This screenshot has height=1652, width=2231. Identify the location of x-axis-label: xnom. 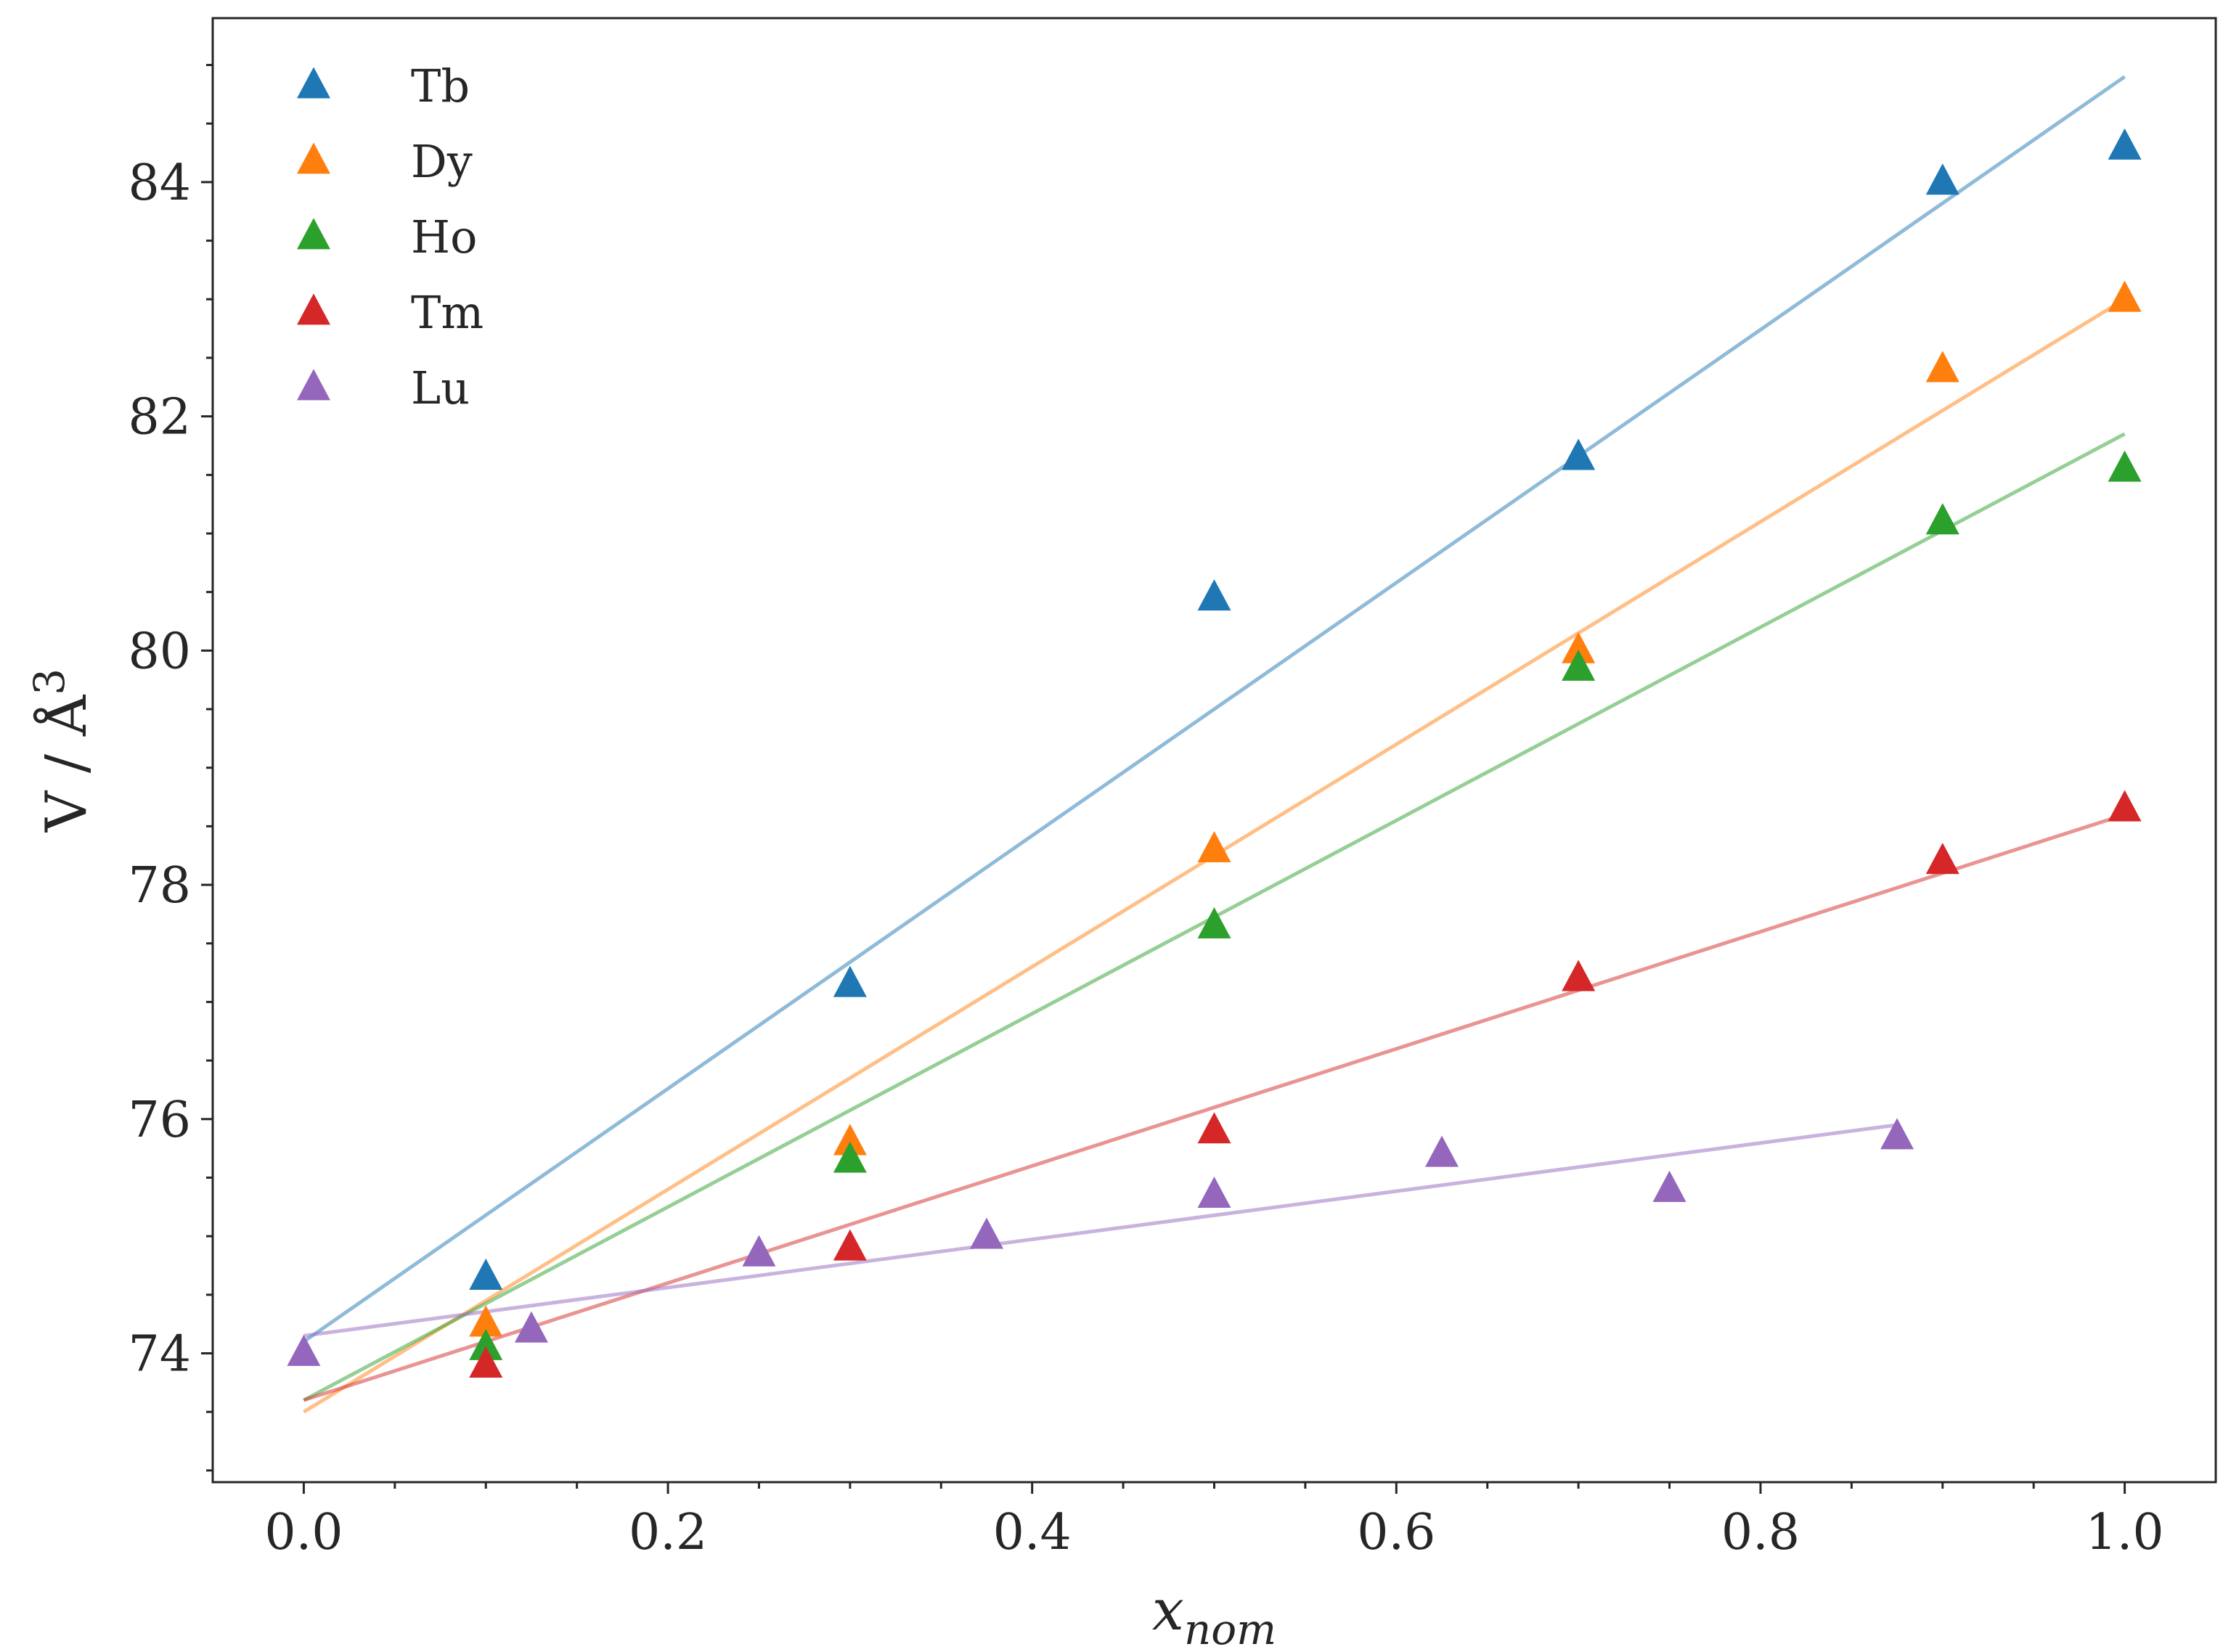
(1214, 1615).